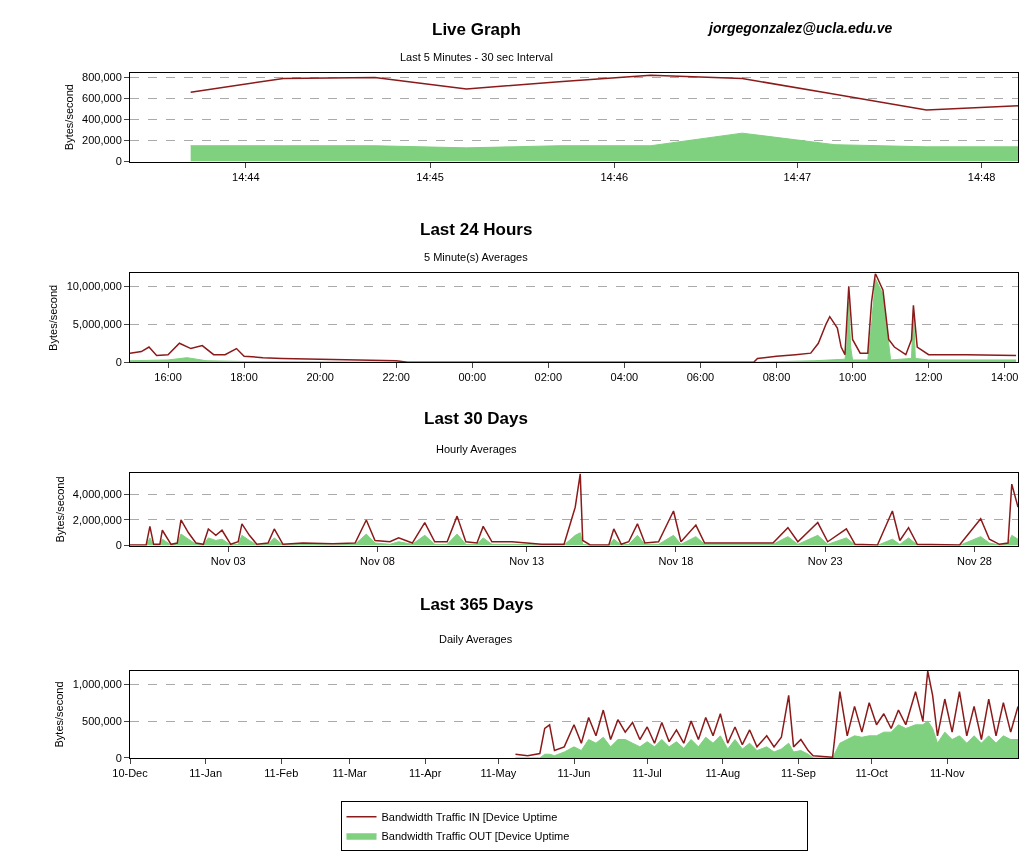 The width and height of the screenshot is (1030, 861). What do you see at coordinates (320, 377) in the screenshot?
I see `x-tick-label: 20:00` at bounding box center [320, 377].